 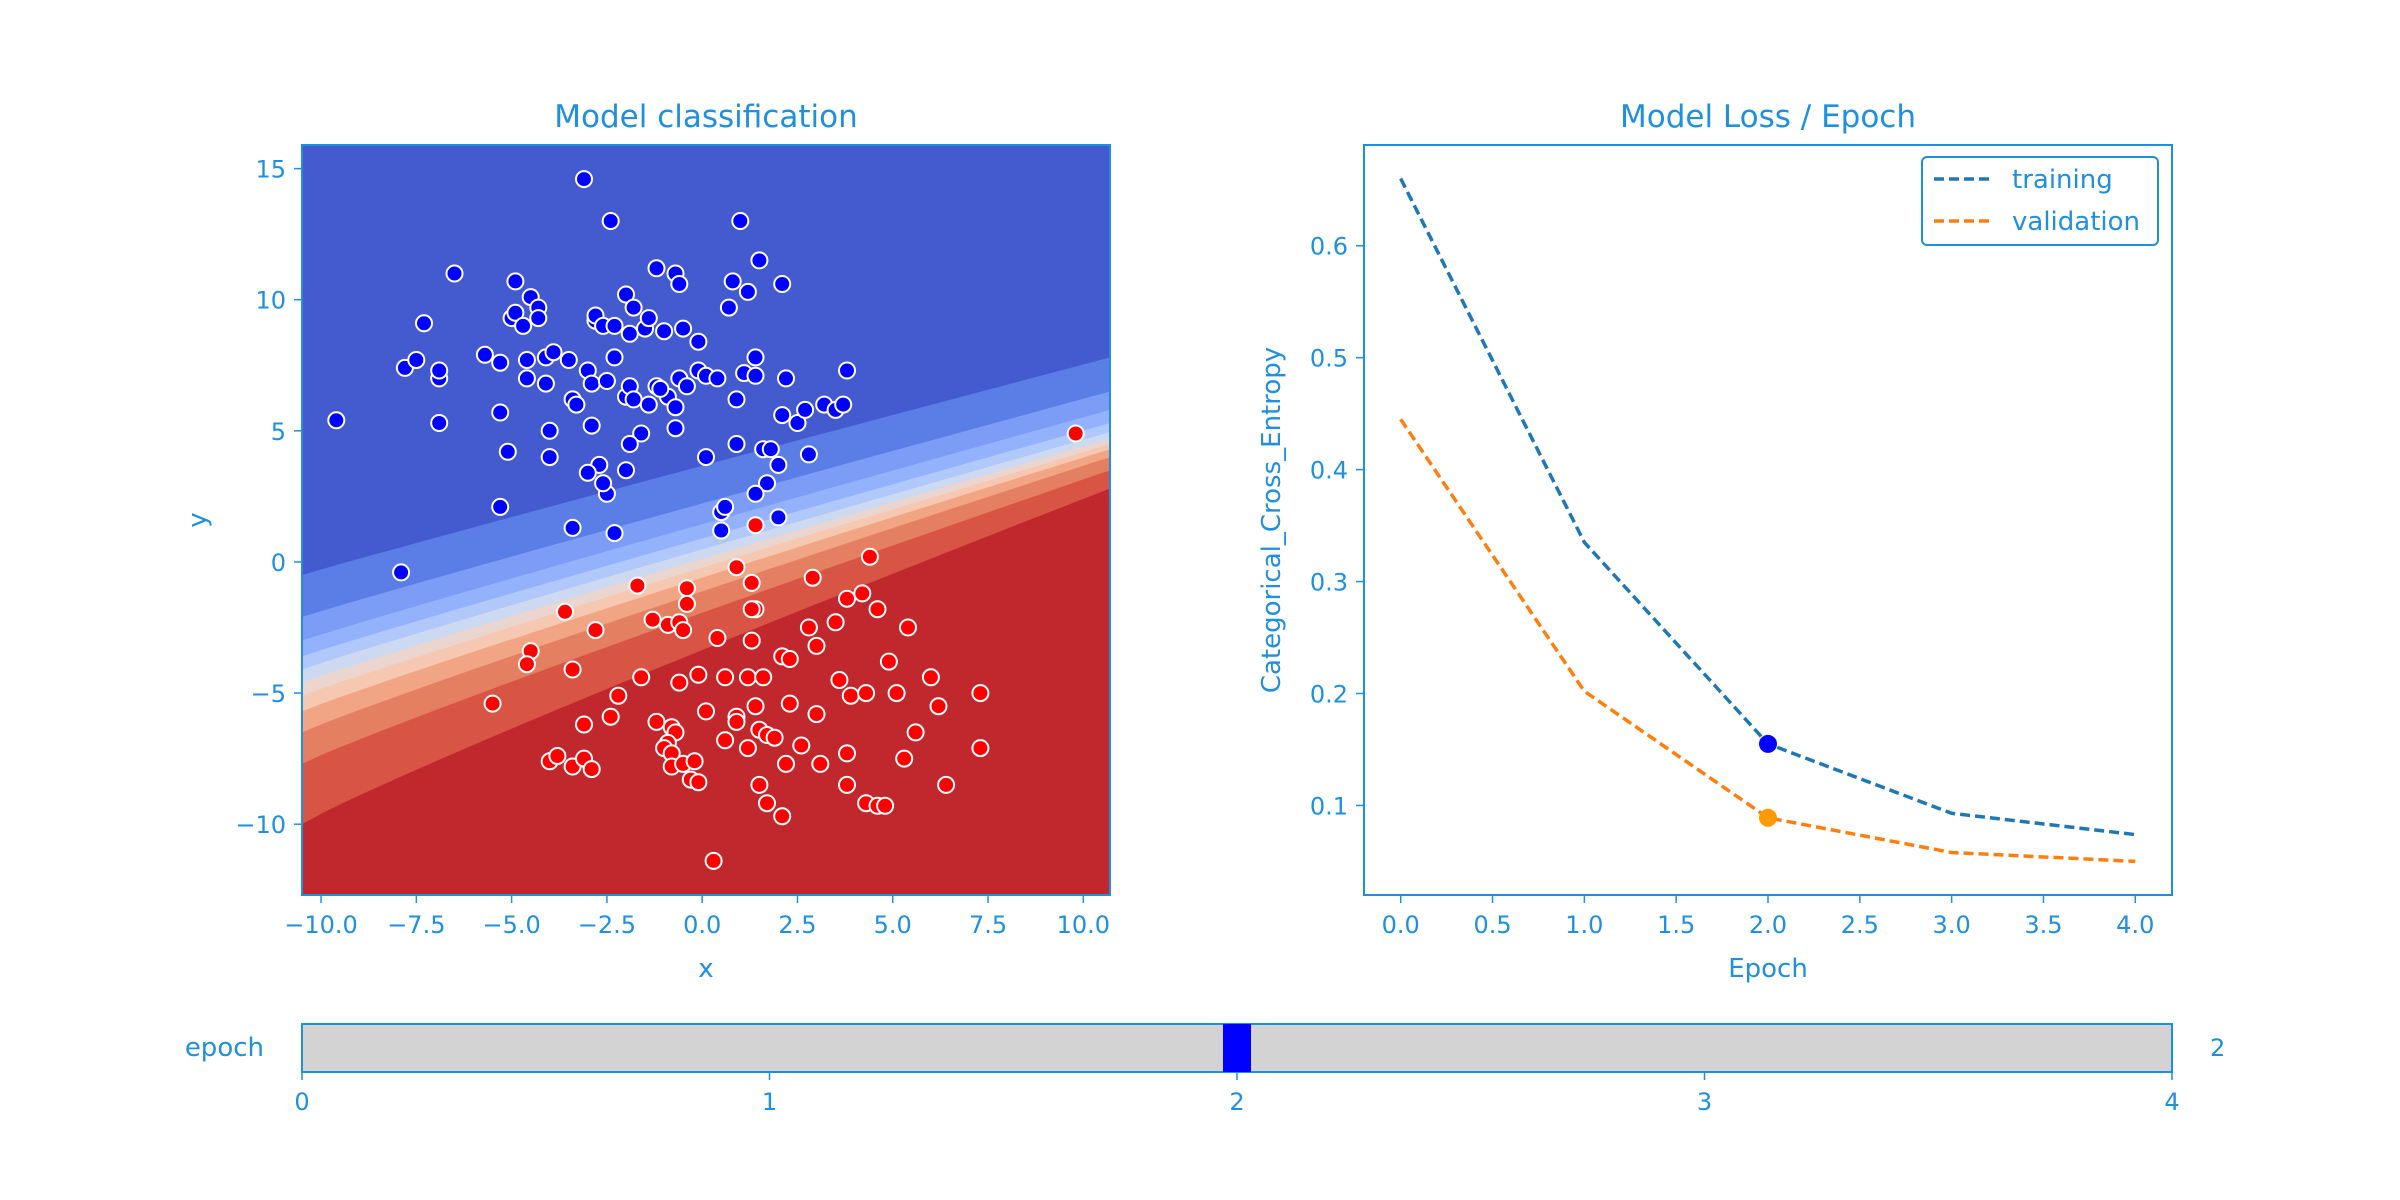 What do you see at coordinates (1329, 471) in the screenshot?
I see `y-tick-label: 0.4` at bounding box center [1329, 471].